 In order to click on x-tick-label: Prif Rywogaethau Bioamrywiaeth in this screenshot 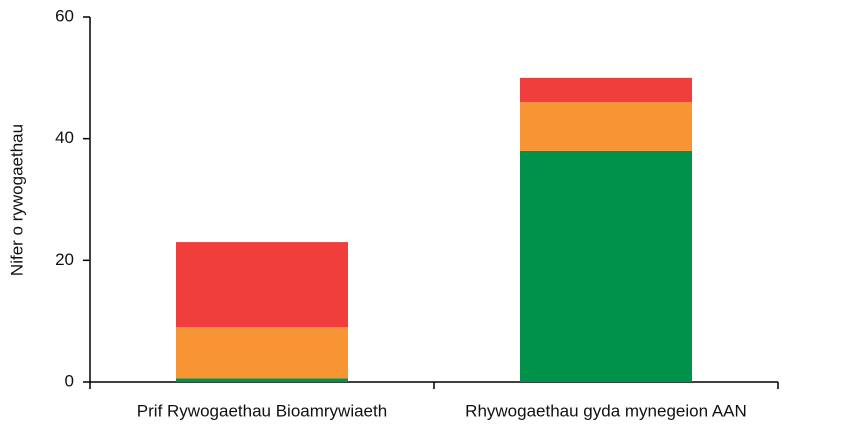, I will do `click(262, 410)`.